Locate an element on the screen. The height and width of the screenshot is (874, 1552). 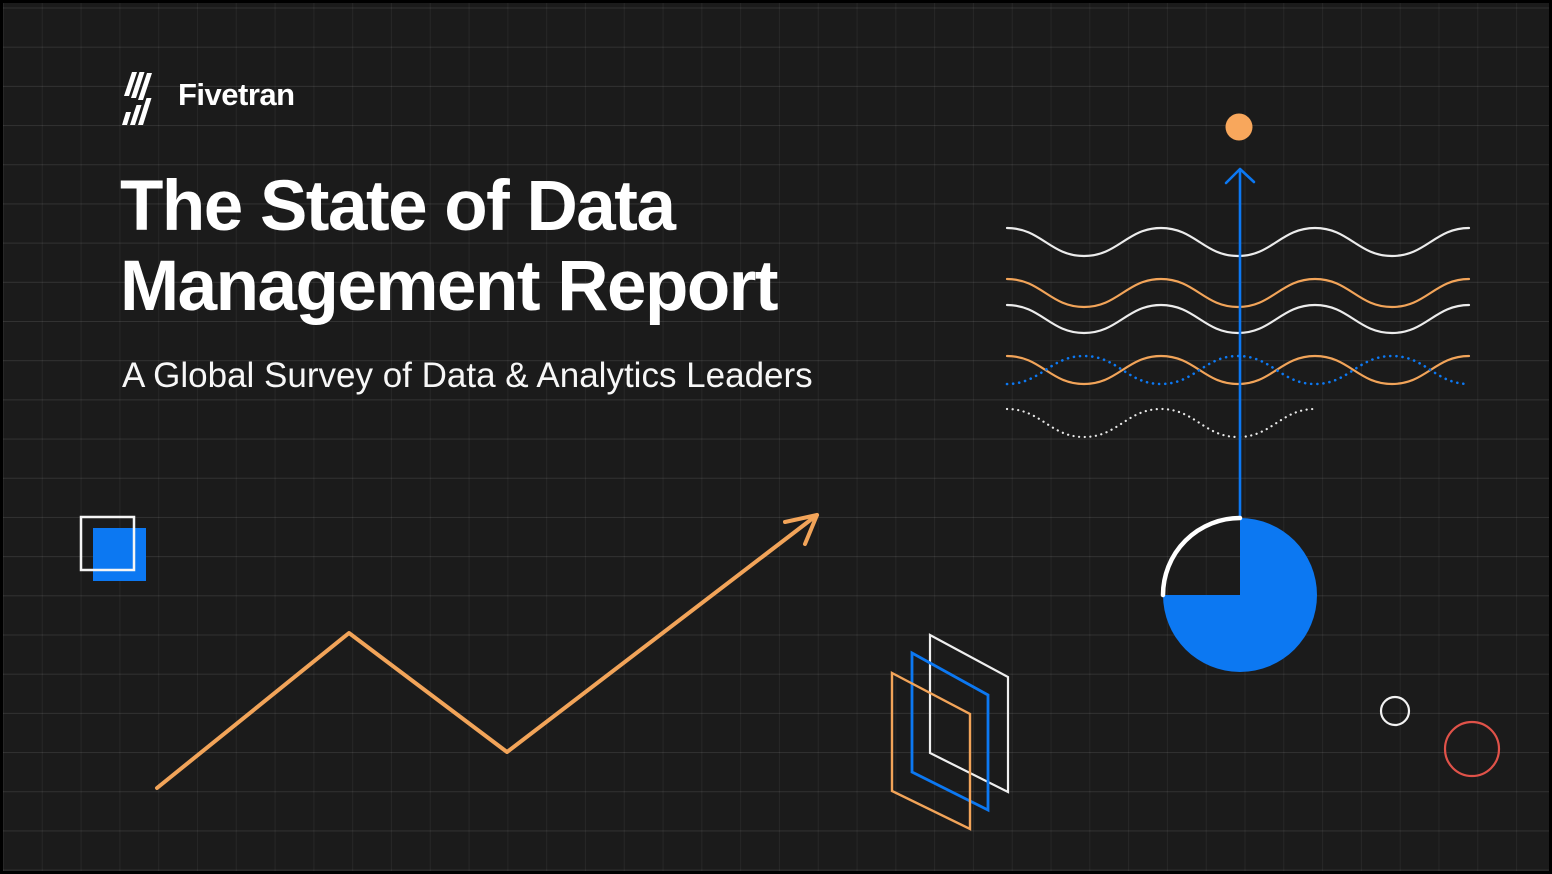
small-circle-outline is located at coordinates (1395, 711).